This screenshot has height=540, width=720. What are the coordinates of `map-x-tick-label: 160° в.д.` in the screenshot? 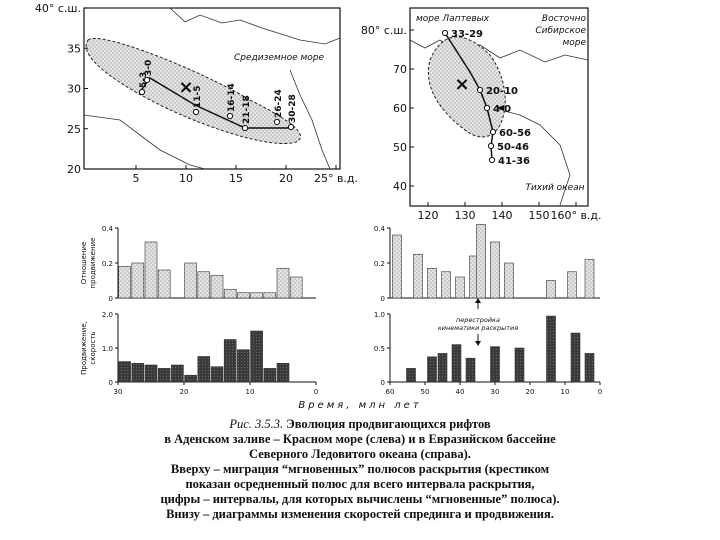 It's located at (575, 215).